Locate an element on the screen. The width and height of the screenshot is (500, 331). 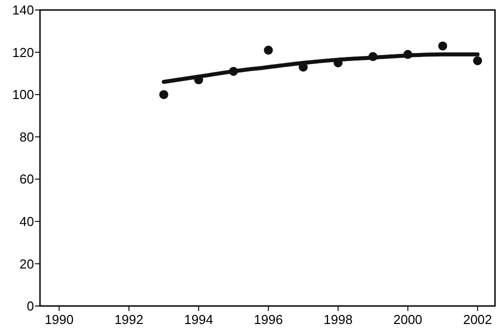
y-tick-label: 120 is located at coordinates (23, 52).